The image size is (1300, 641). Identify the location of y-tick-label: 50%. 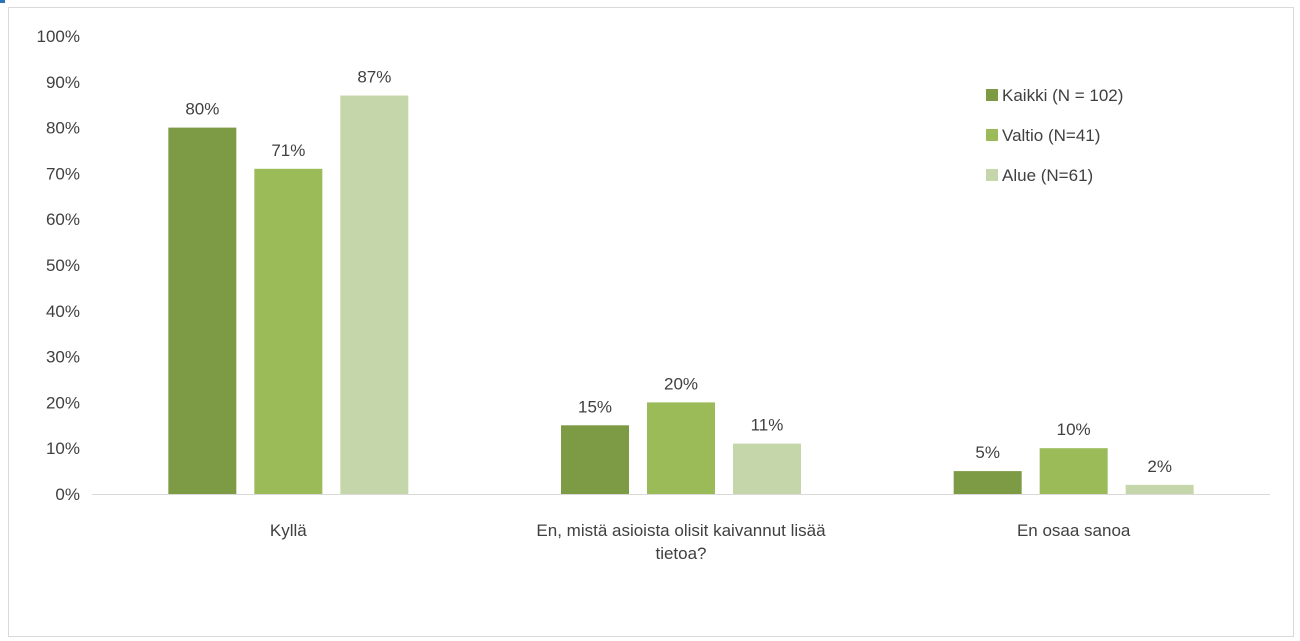
(63, 265).